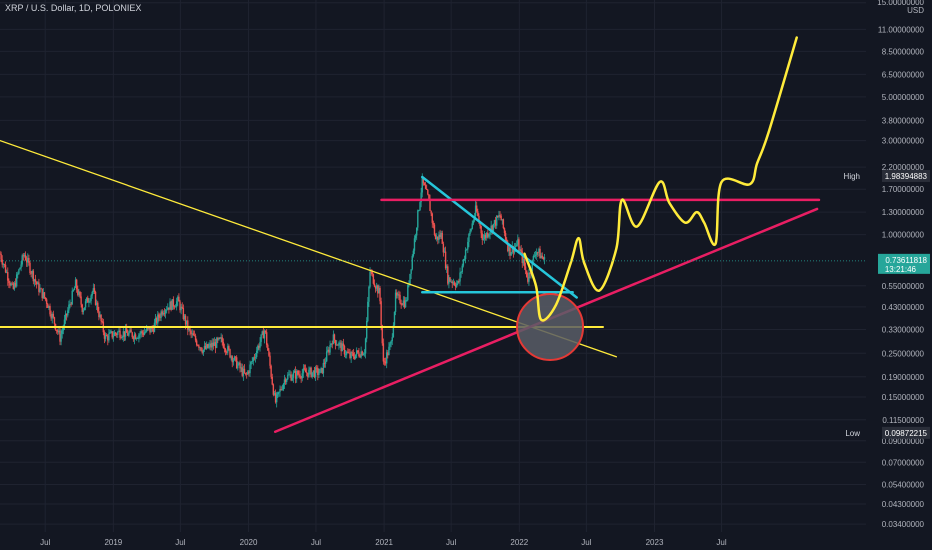 This screenshot has height=550, width=932. What do you see at coordinates (903, 212) in the screenshot?
I see `price-axis-tick: 1.30000000` at bounding box center [903, 212].